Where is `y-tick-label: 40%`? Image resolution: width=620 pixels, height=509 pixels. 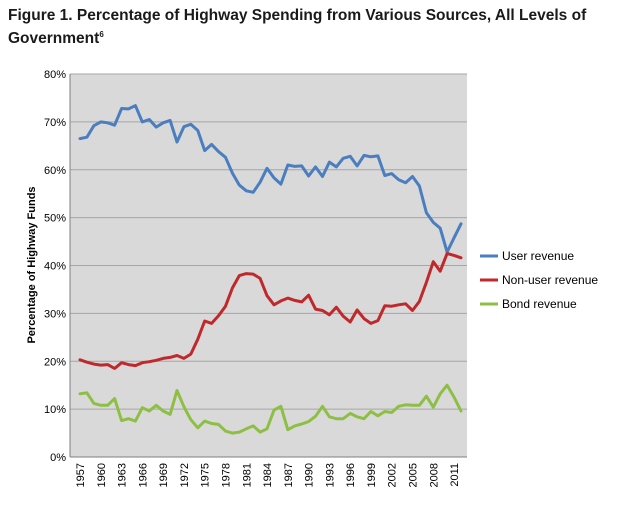 y-tick-label: 40% is located at coordinates (55, 267).